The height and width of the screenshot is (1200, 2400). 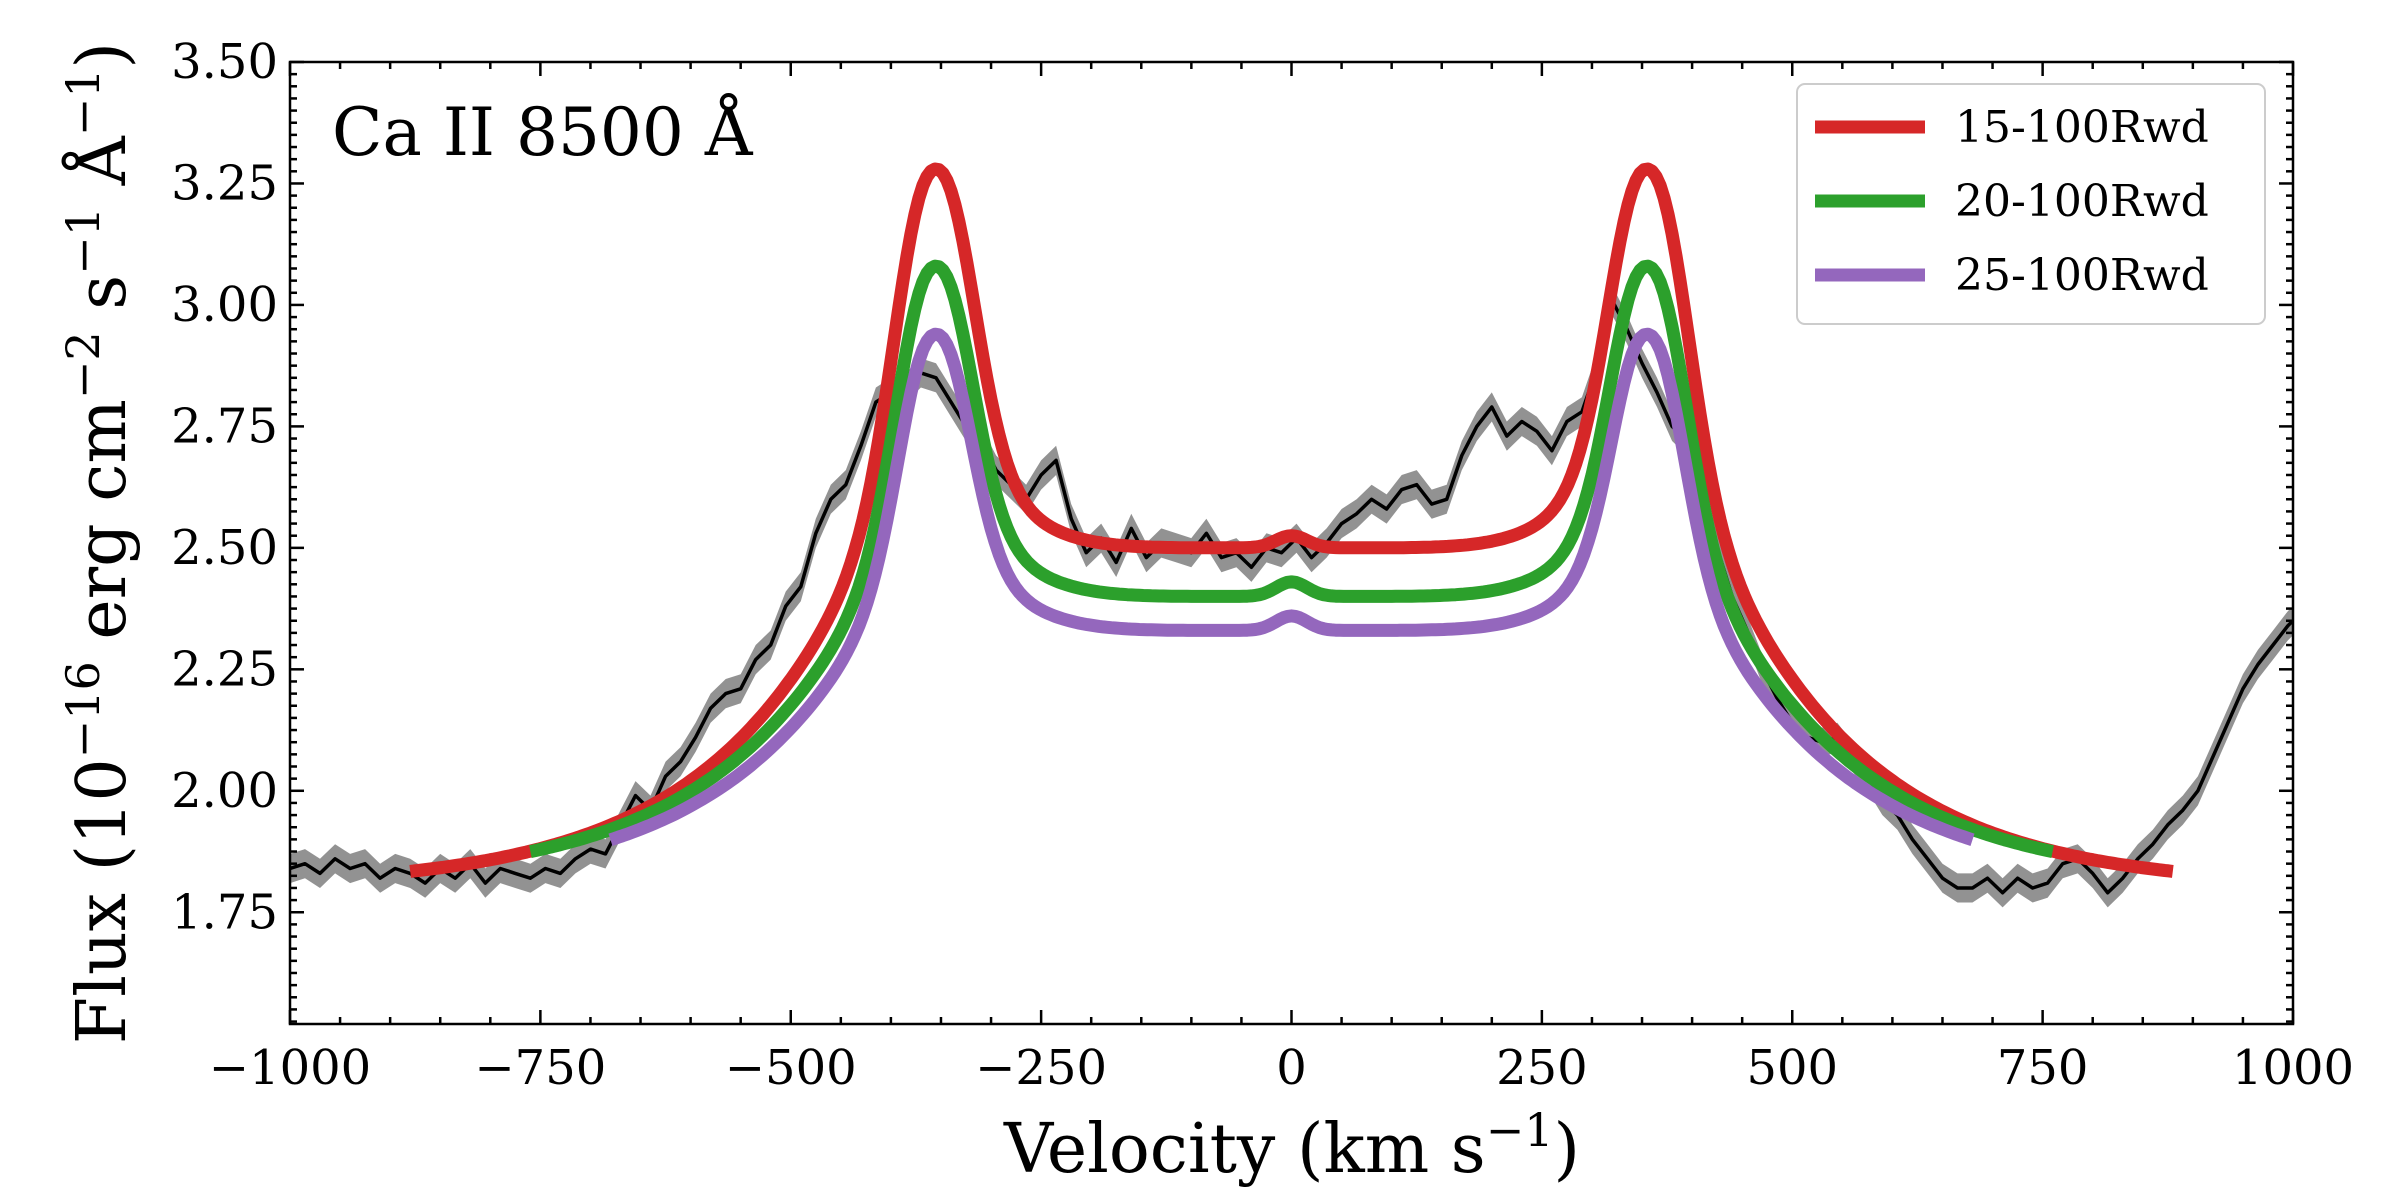 I want to click on y-tick-label: 2.75, so click(x=224, y=426).